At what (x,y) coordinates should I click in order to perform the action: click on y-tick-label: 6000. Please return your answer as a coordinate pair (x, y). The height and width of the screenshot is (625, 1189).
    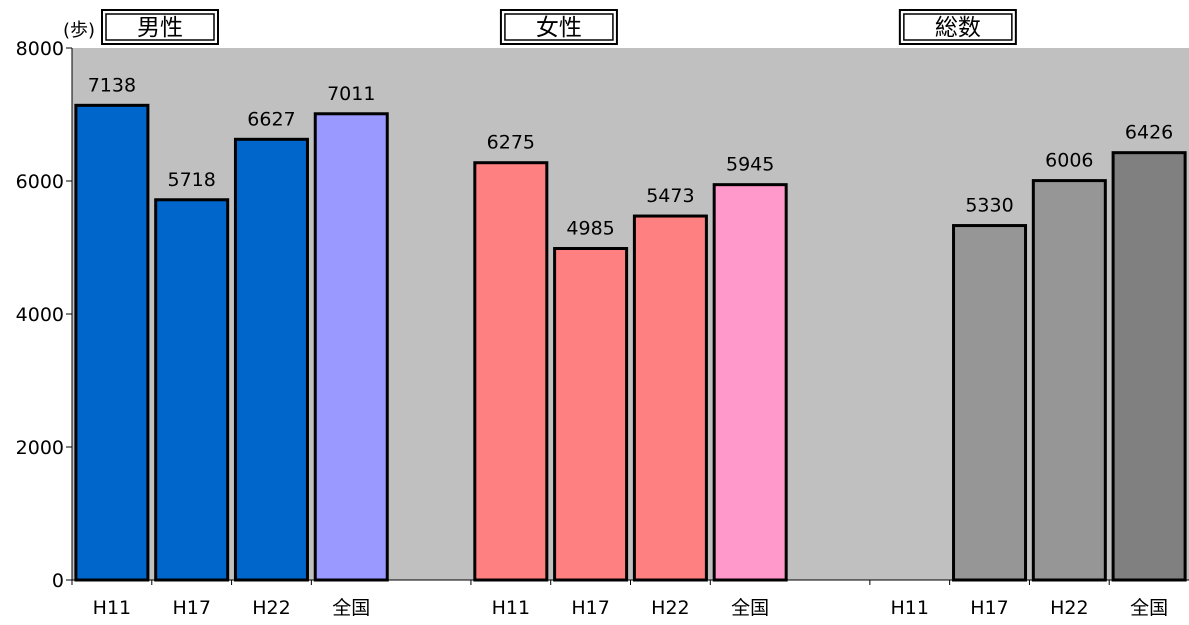
    Looking at the image, I should click on (40, 182).